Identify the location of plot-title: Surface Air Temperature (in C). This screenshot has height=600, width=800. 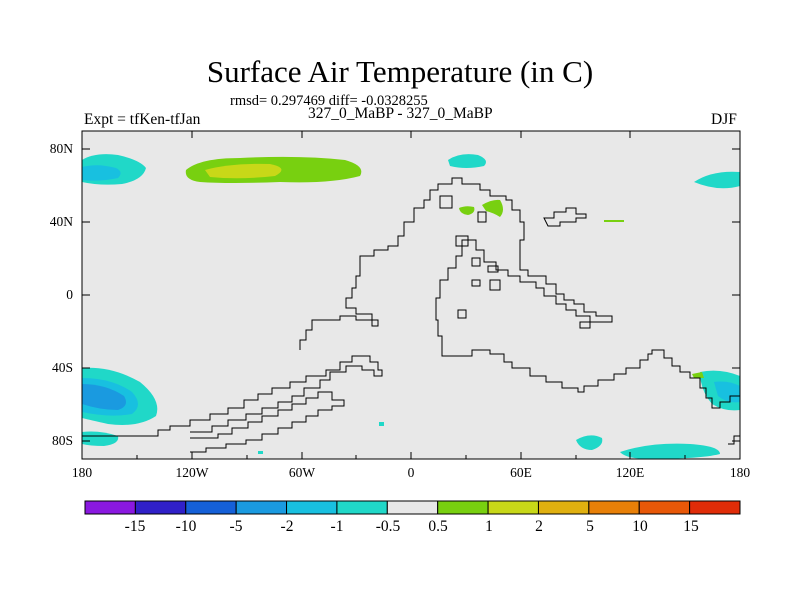
(400, 71).